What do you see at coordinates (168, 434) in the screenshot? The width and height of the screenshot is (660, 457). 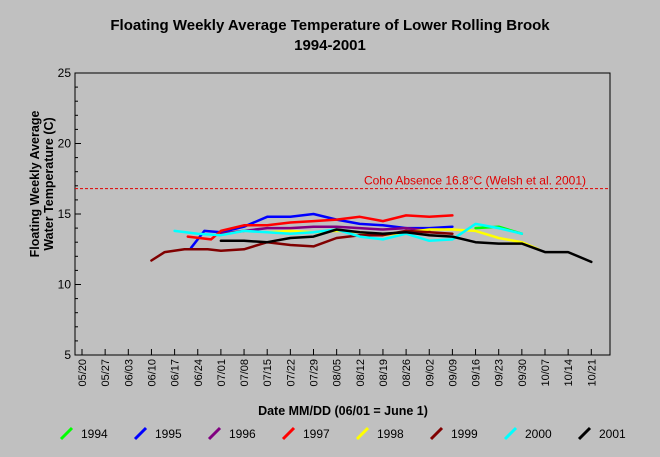 I see `legend-label: 1995` at bounding box center [168, 434].